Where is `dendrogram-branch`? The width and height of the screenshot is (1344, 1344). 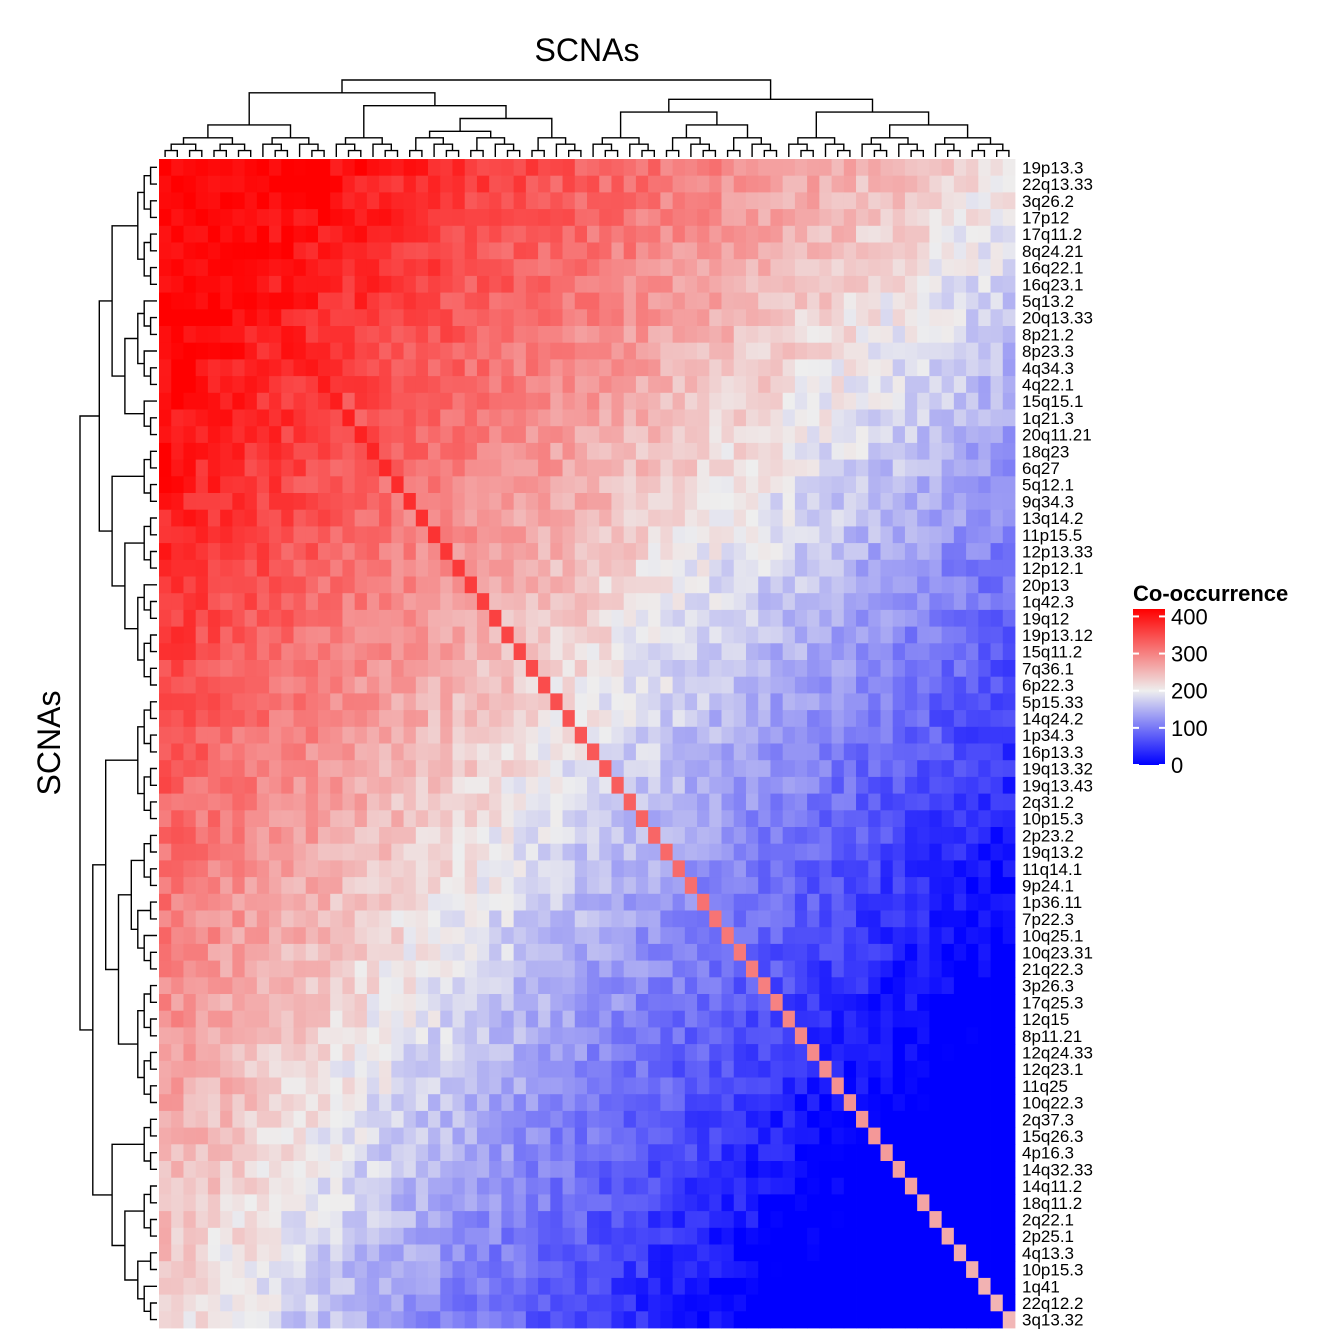 dendrogram-branch is located at coordinates (153, 910).